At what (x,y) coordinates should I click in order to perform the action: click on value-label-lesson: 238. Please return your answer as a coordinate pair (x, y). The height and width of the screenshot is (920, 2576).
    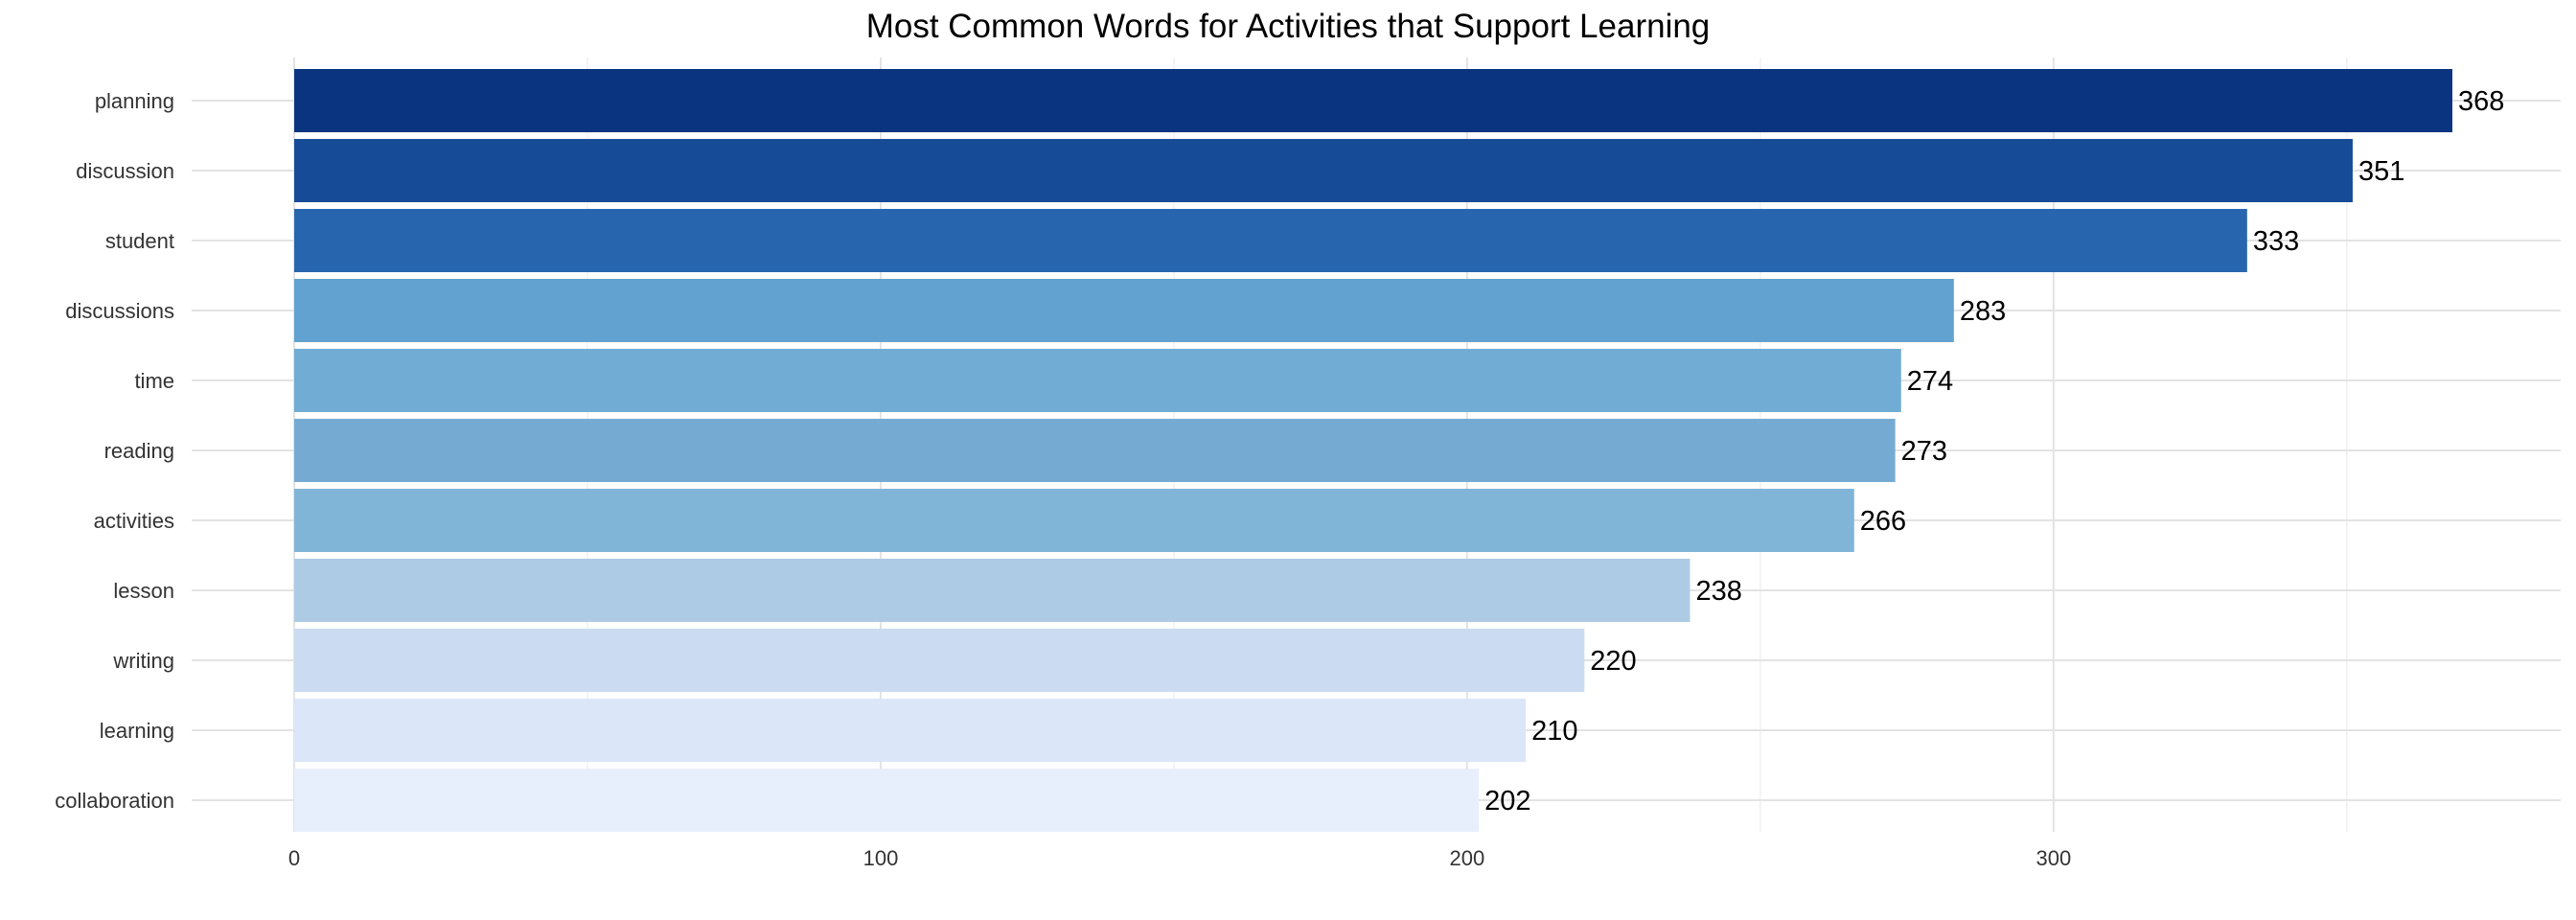
    Looking at the image, I should click on (1718, 591).